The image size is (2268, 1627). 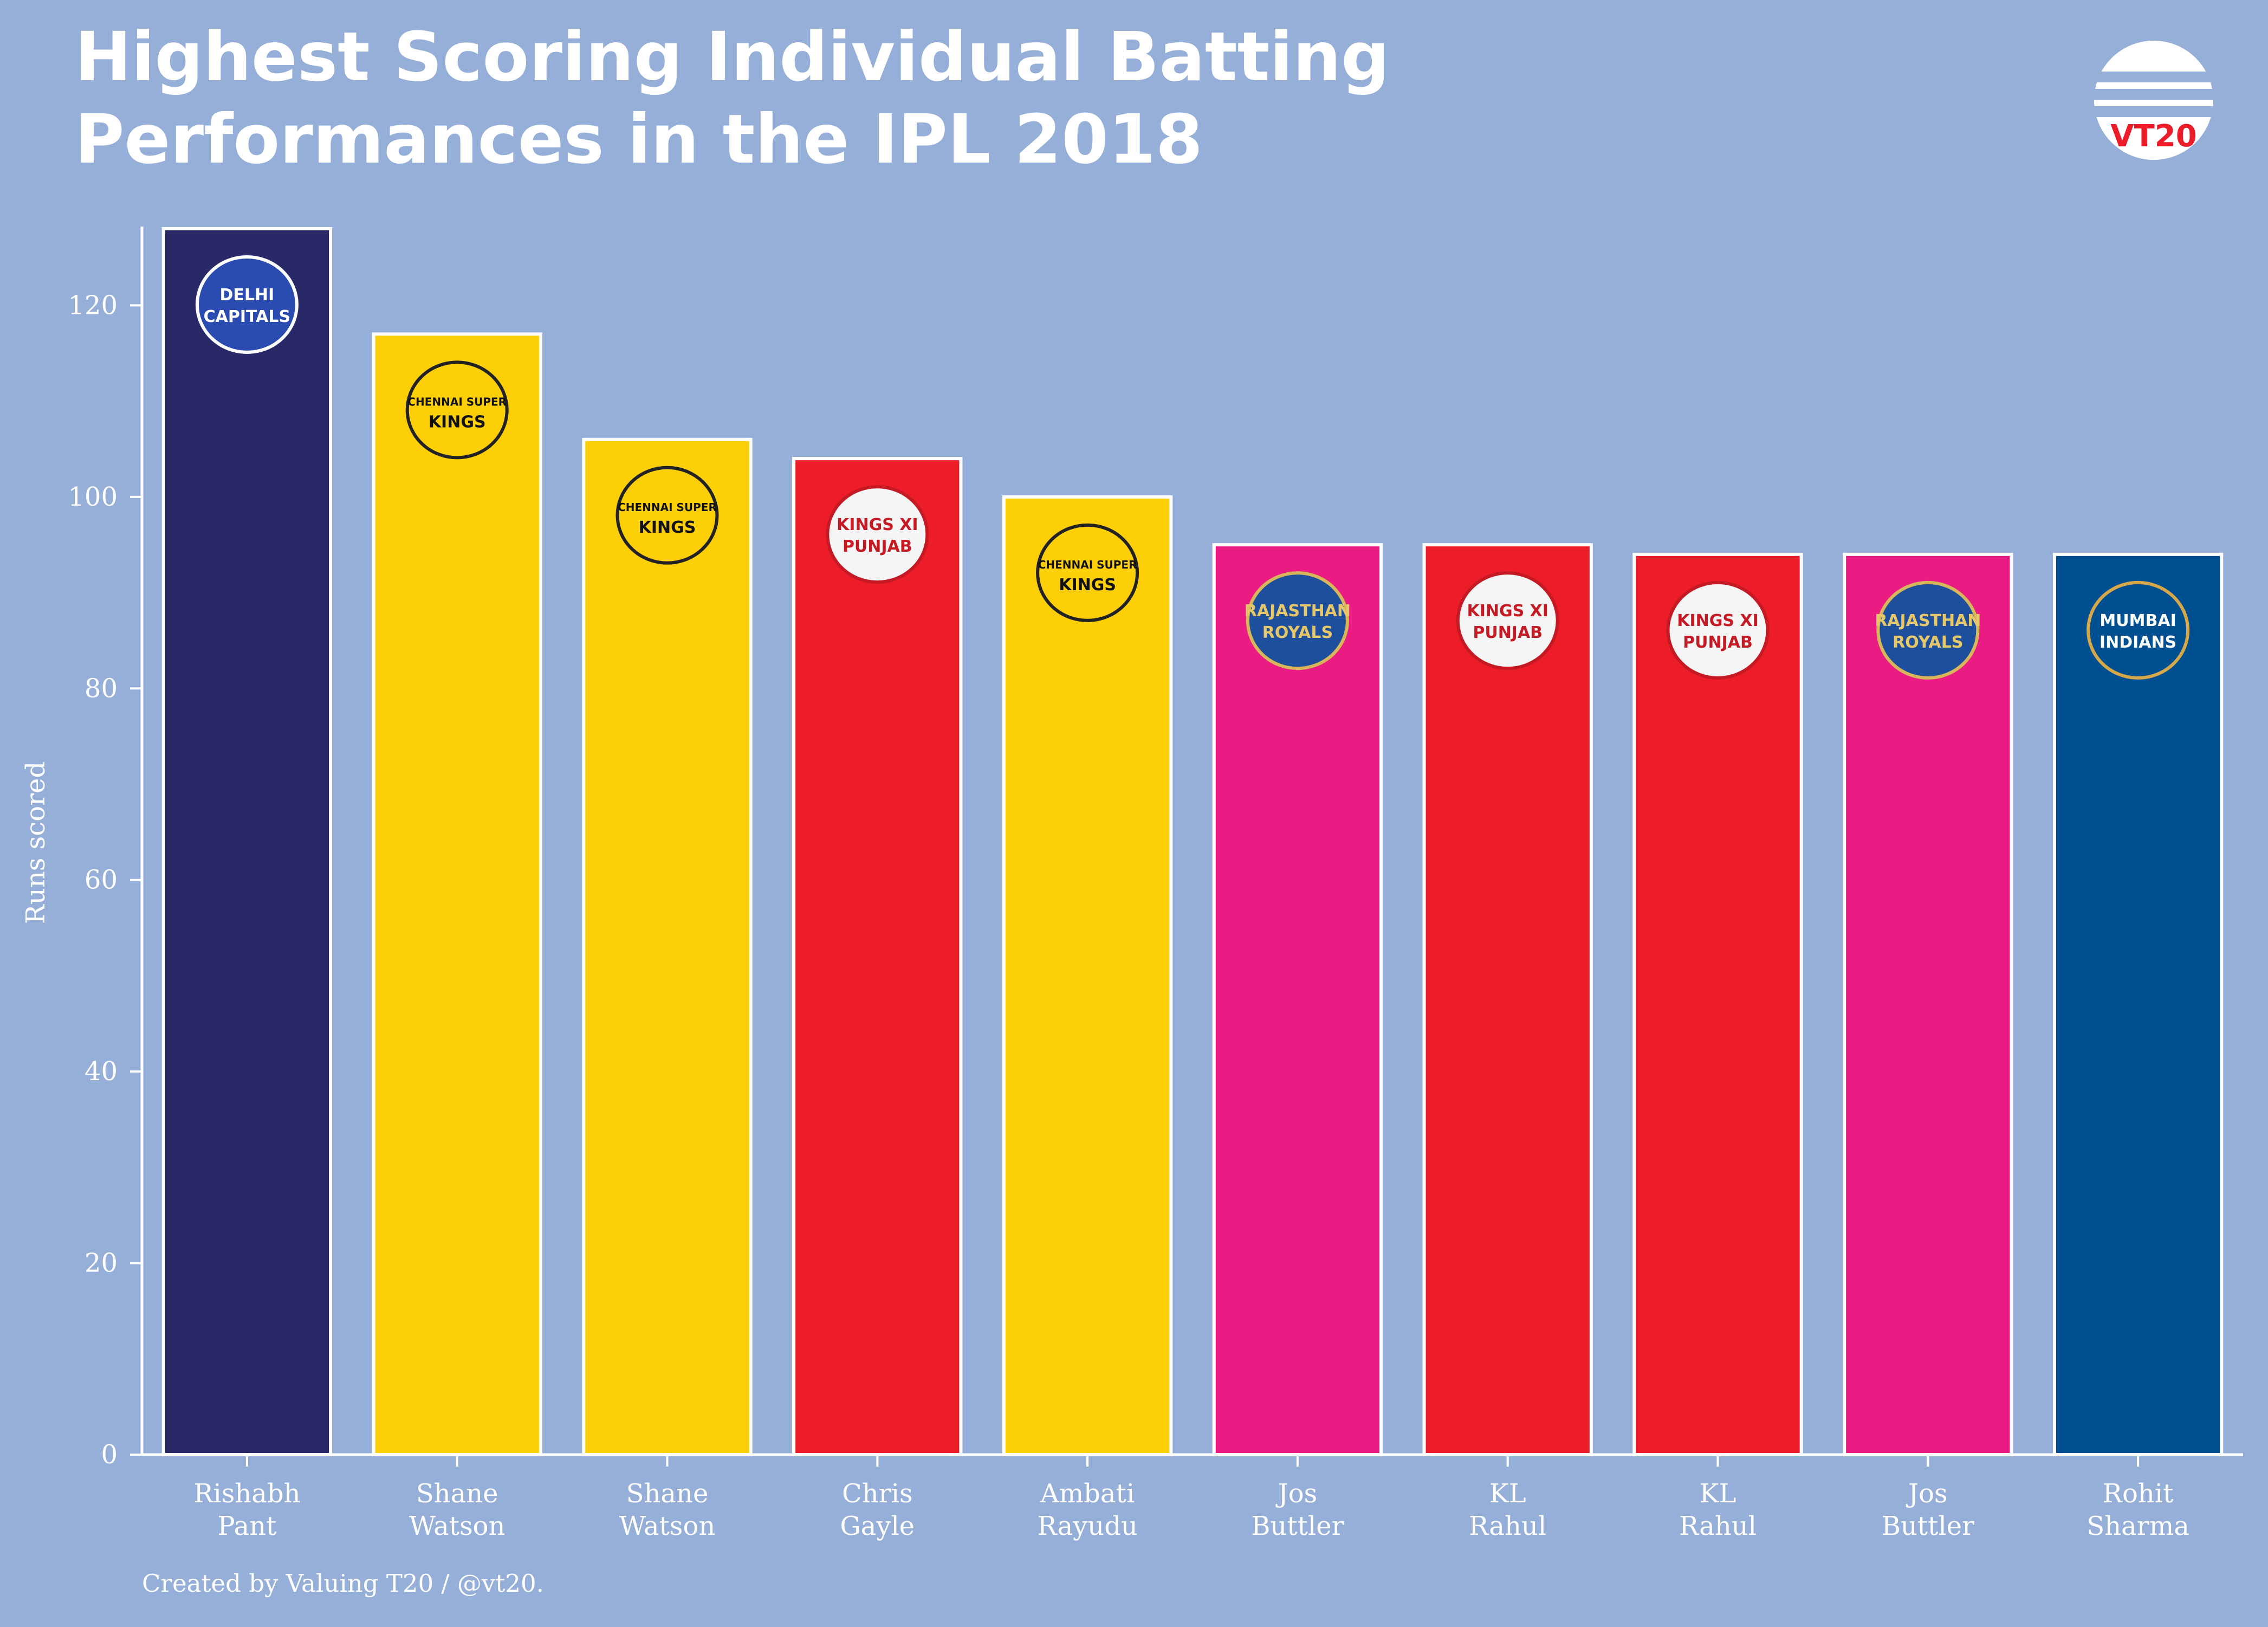 What do you see at coordinates (93, 305) in the screenshot?
I see `y-tick-label: 120` at bounding box center [93, 305].